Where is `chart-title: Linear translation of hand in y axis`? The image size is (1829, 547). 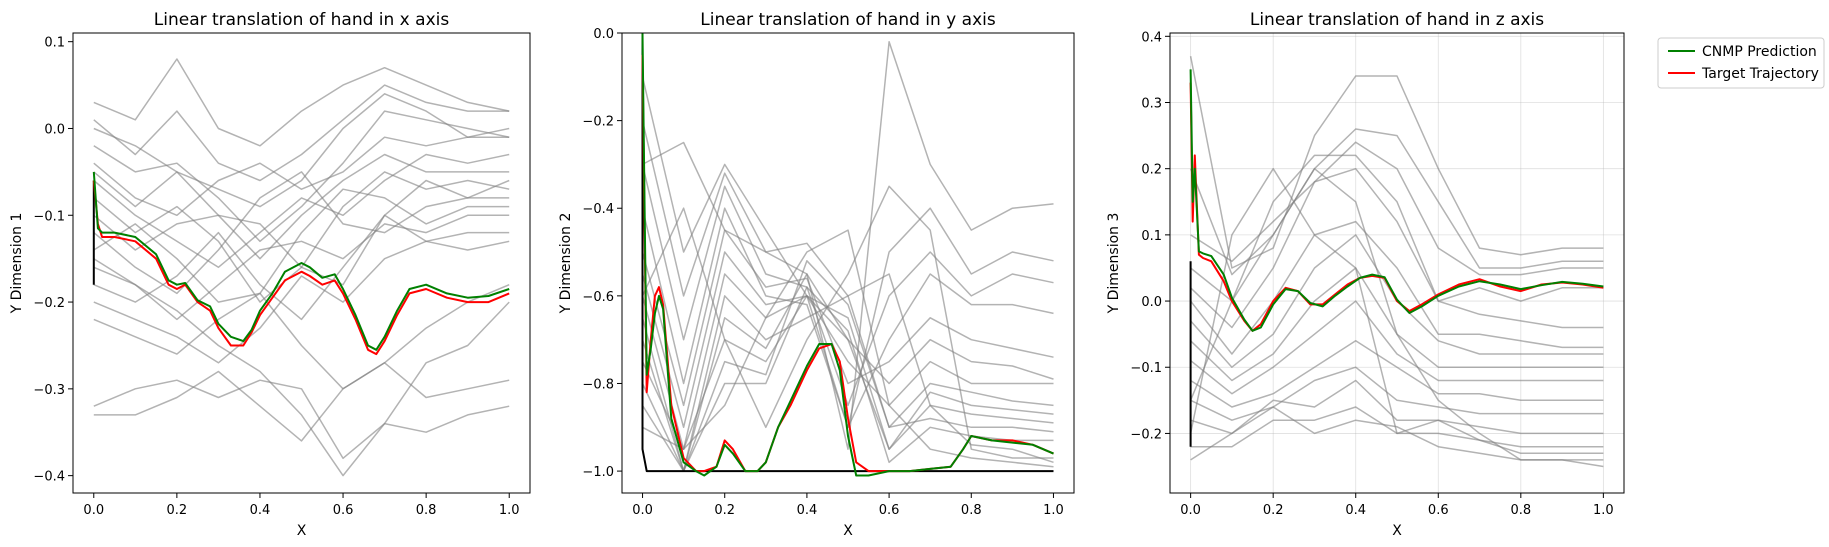
chart-title: Linear translation of hand in y axis is located at coordinates (848, 20).